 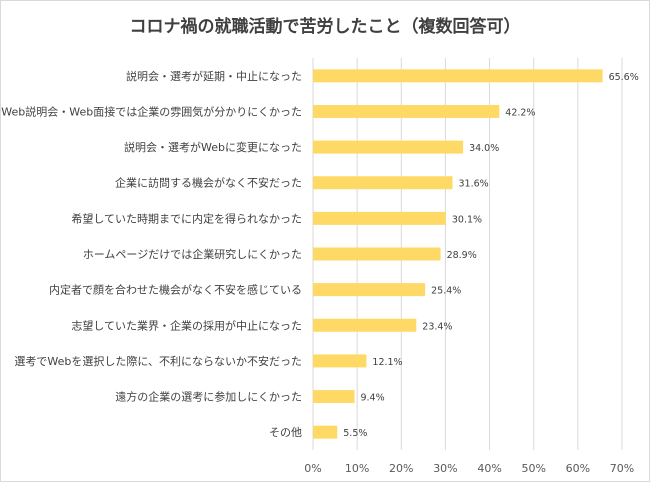 I want to click on data-label: 31.6%, so click(x=473, y=184).